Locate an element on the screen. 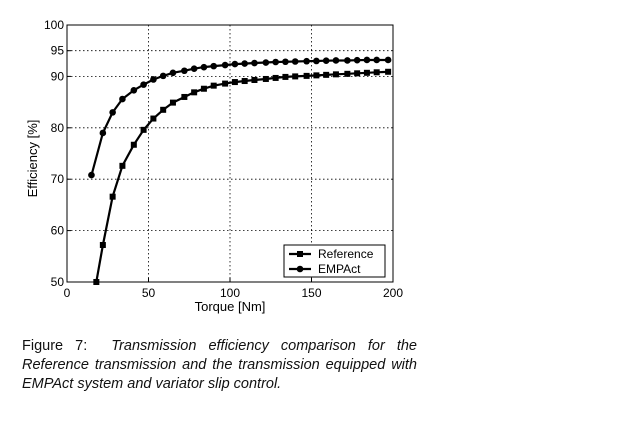 This screenshot has height=427, width=640. legend-item-reference: Reference is located at coordinates (331, 254).